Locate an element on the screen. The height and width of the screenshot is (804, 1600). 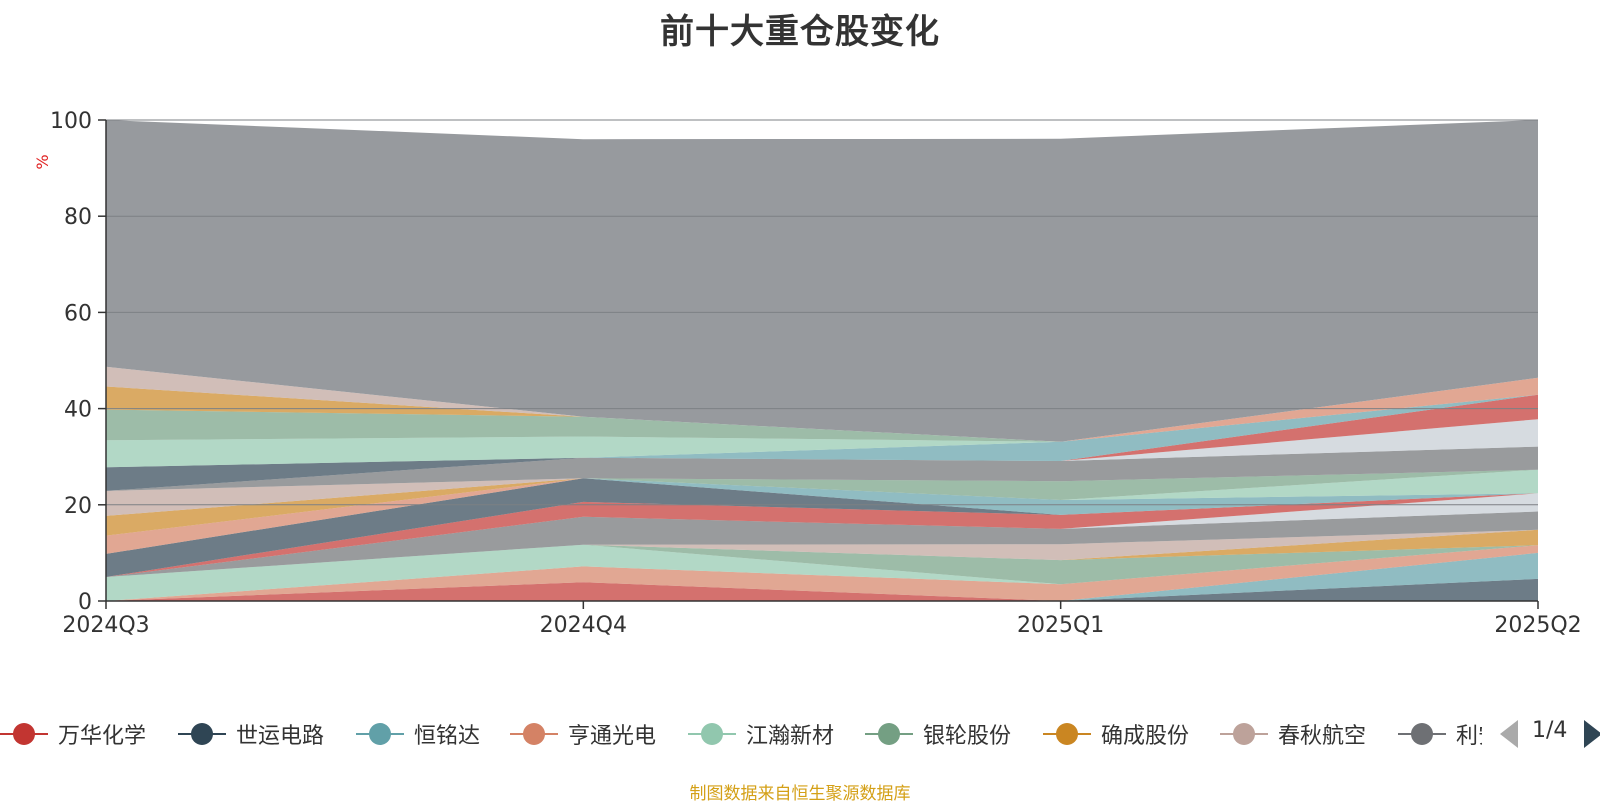
legend-label: 确成股份 is located at coordinates (1145, 736).